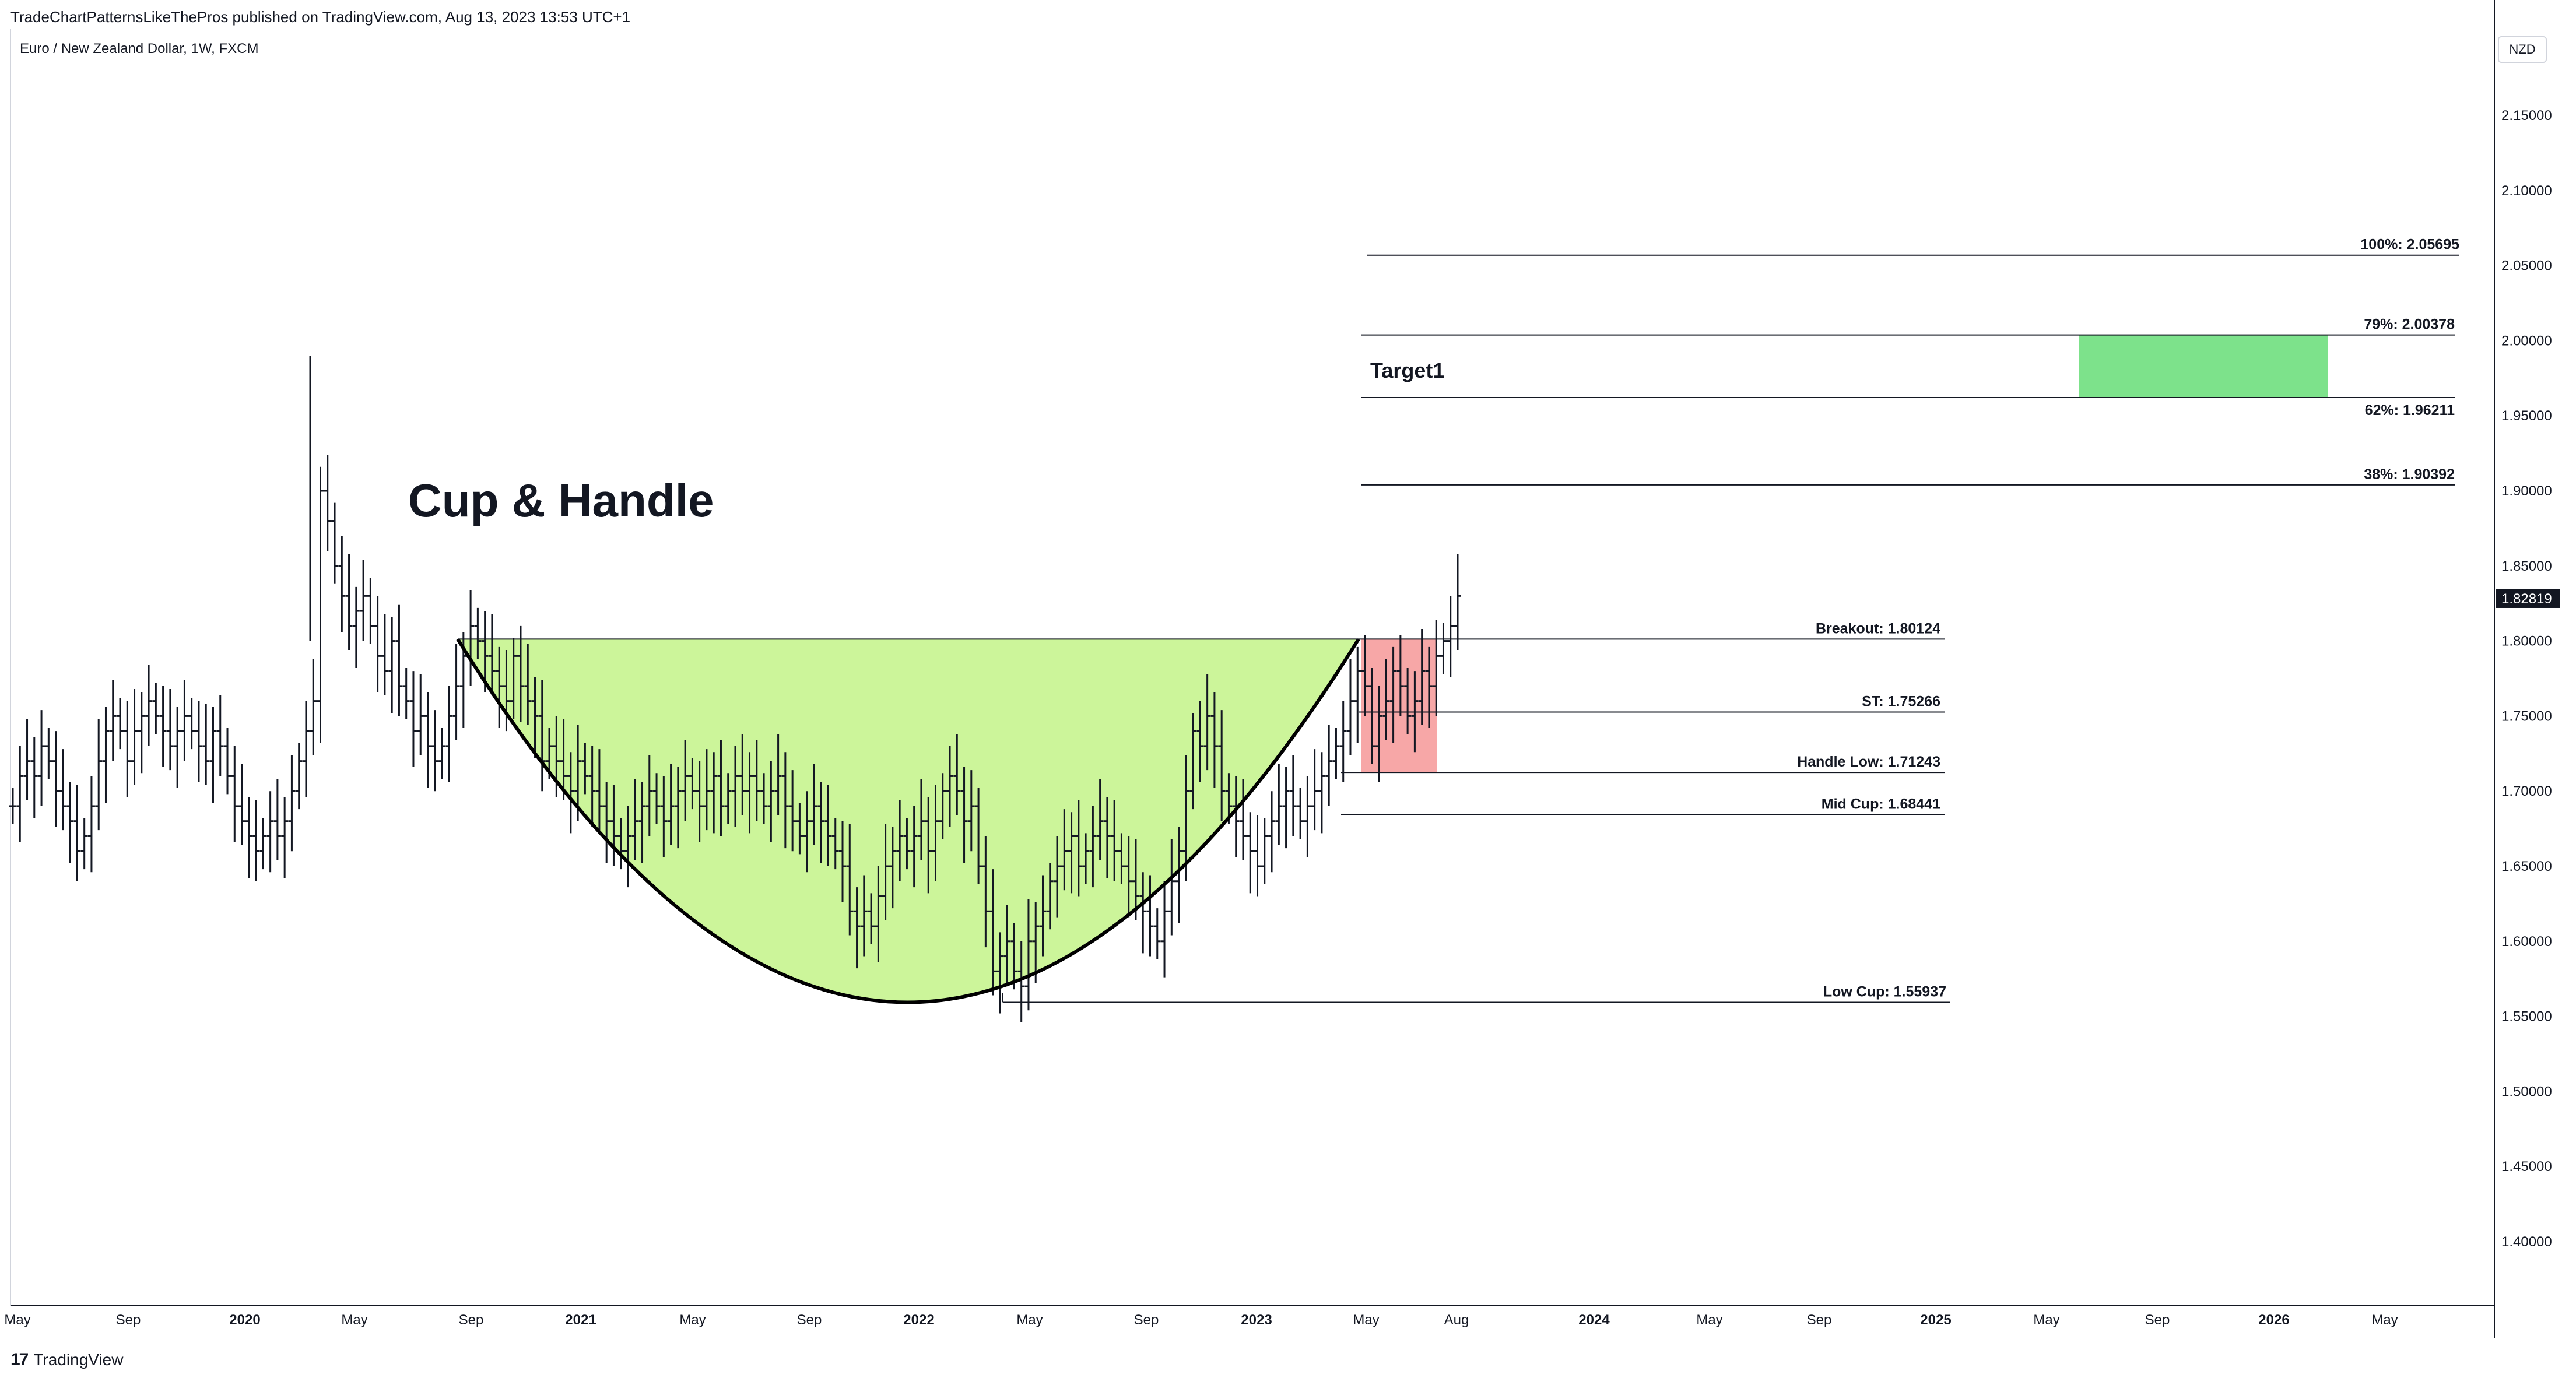  I want to click on price-tick-label: 2.05000, so click(2526, 266).